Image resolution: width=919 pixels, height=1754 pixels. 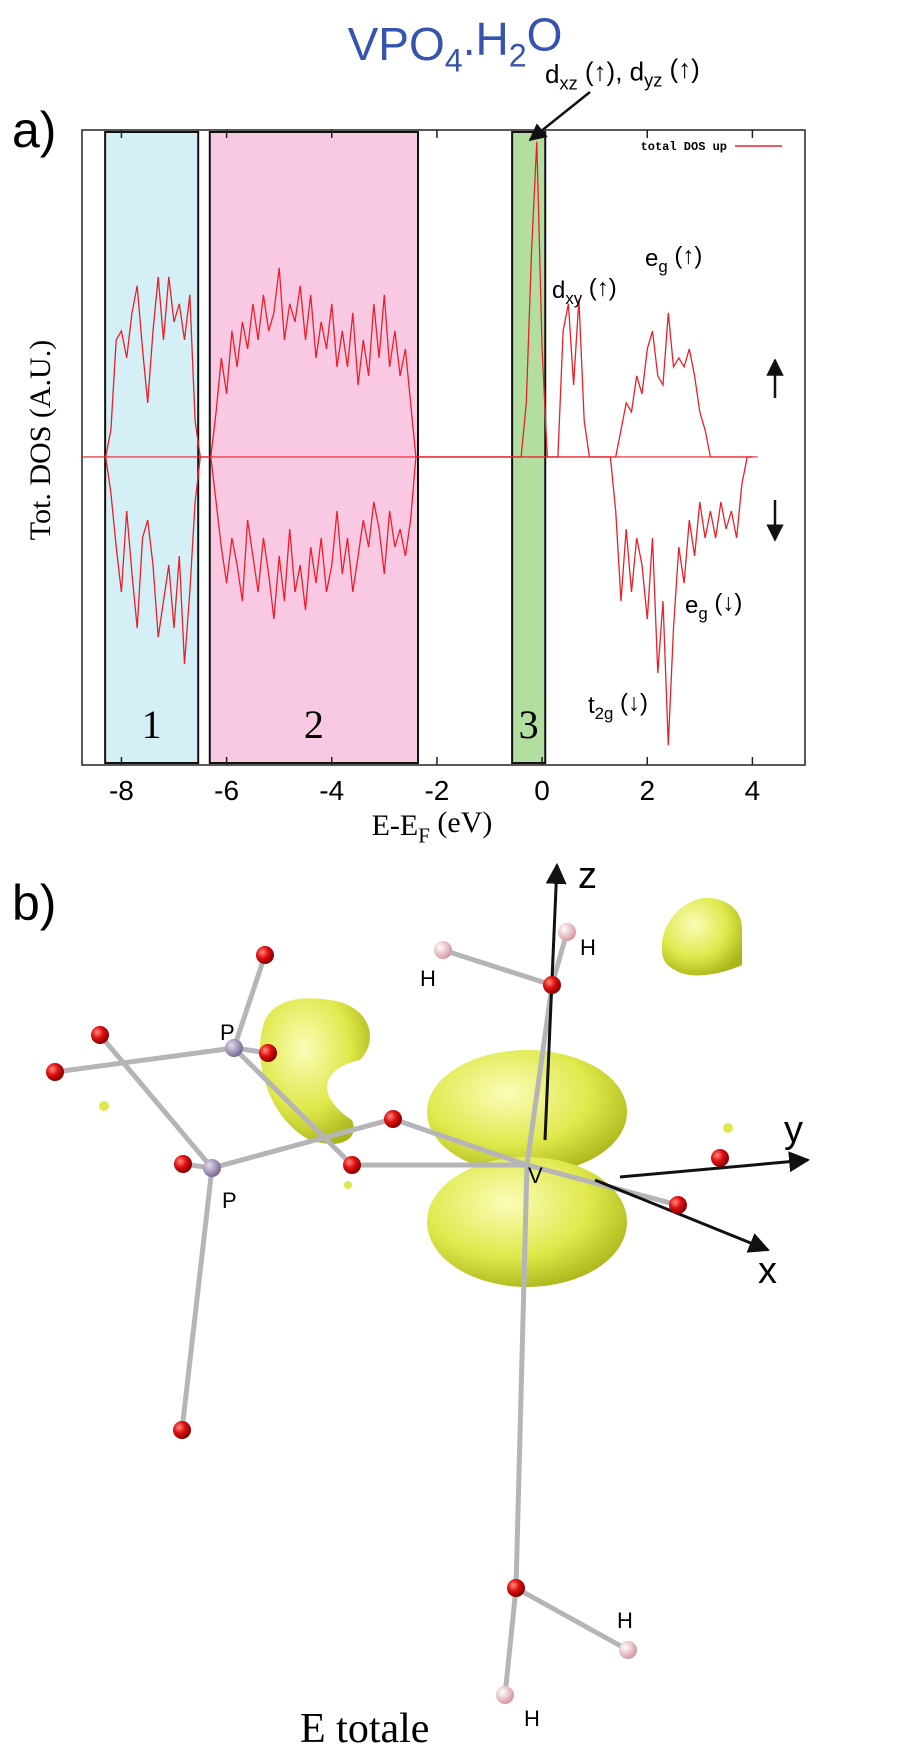 I want to click on x-axis-label: E-EF (eV), so click(x=432, y=827).